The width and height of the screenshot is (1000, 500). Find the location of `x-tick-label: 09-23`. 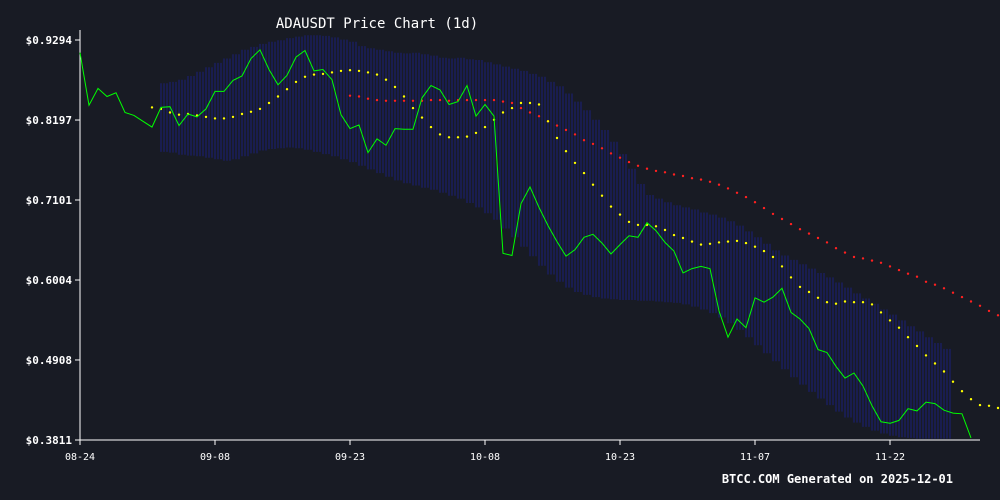

x-tick-label: 09-23 is located at coordinates (350, 457).